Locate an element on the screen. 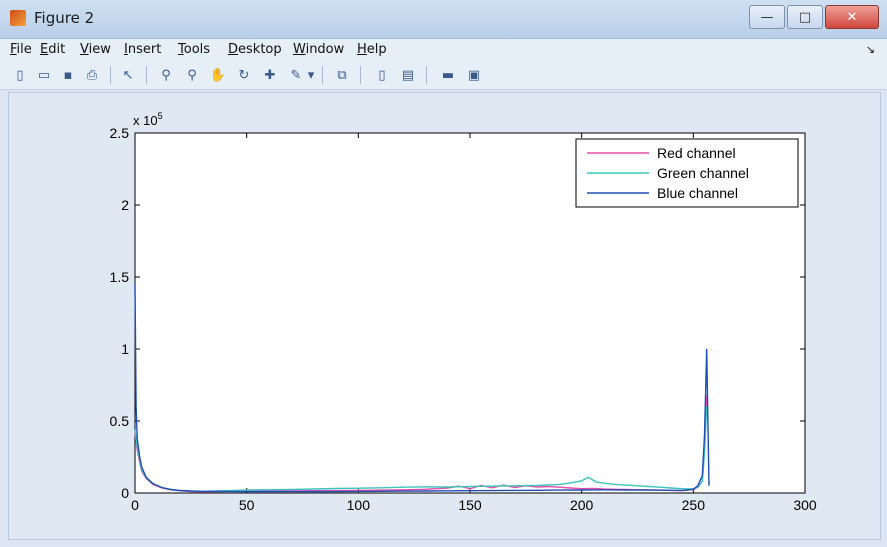 This screenshot has height=547, width=887. window-title: Figure 2 is located at coordinates (64, 18).